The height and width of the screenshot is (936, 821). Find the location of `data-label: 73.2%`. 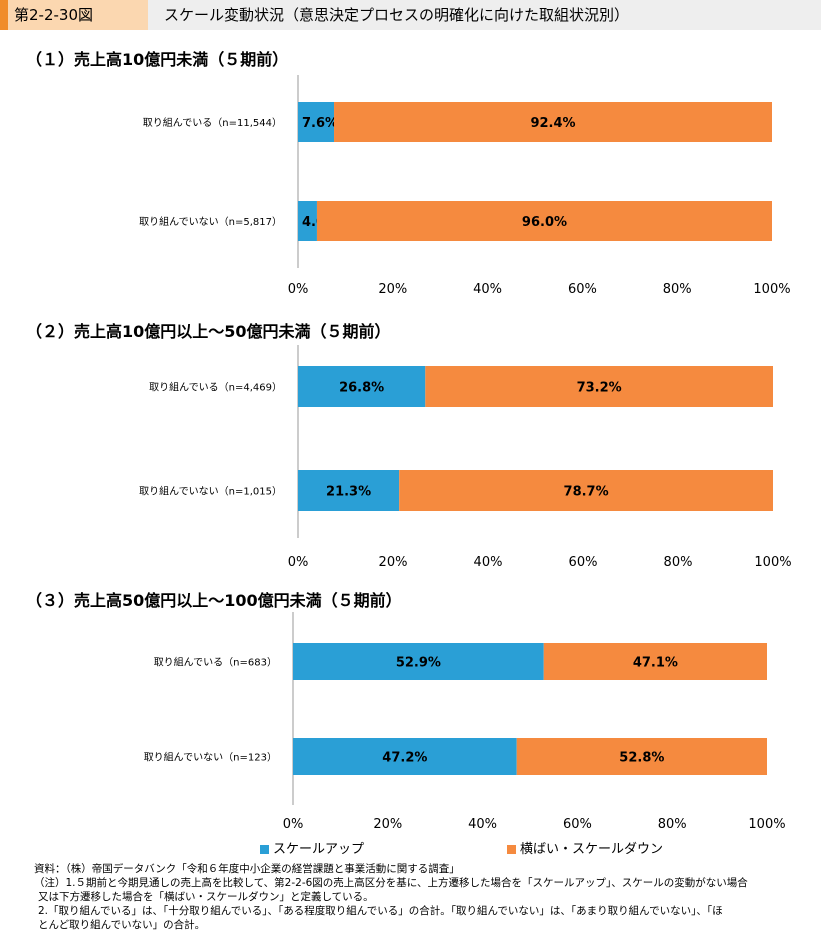

data-label: 73.2% is located at coordinates (599, 388).